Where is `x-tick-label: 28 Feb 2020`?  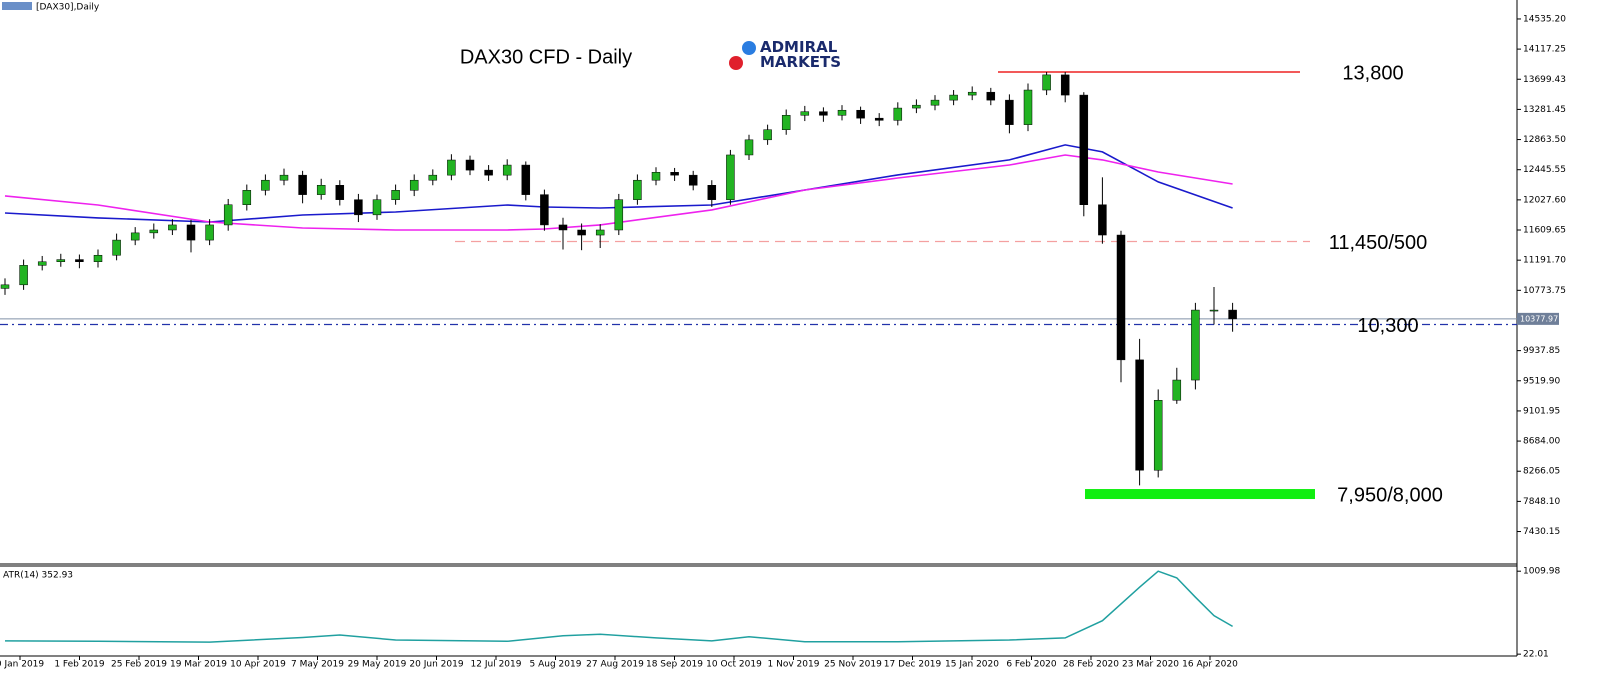 x-tick-label: 28 Feb 2020 is located at coordinates (1091, 665).